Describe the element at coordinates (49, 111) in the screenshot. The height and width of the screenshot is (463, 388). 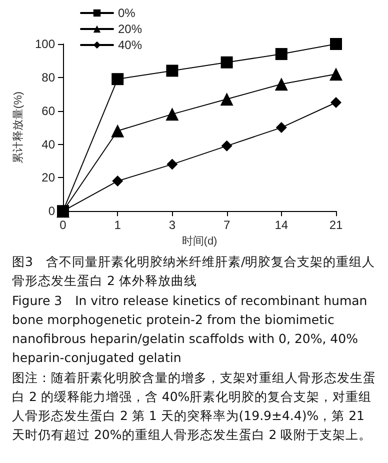
I see `y-tick-label: 60` at that location.